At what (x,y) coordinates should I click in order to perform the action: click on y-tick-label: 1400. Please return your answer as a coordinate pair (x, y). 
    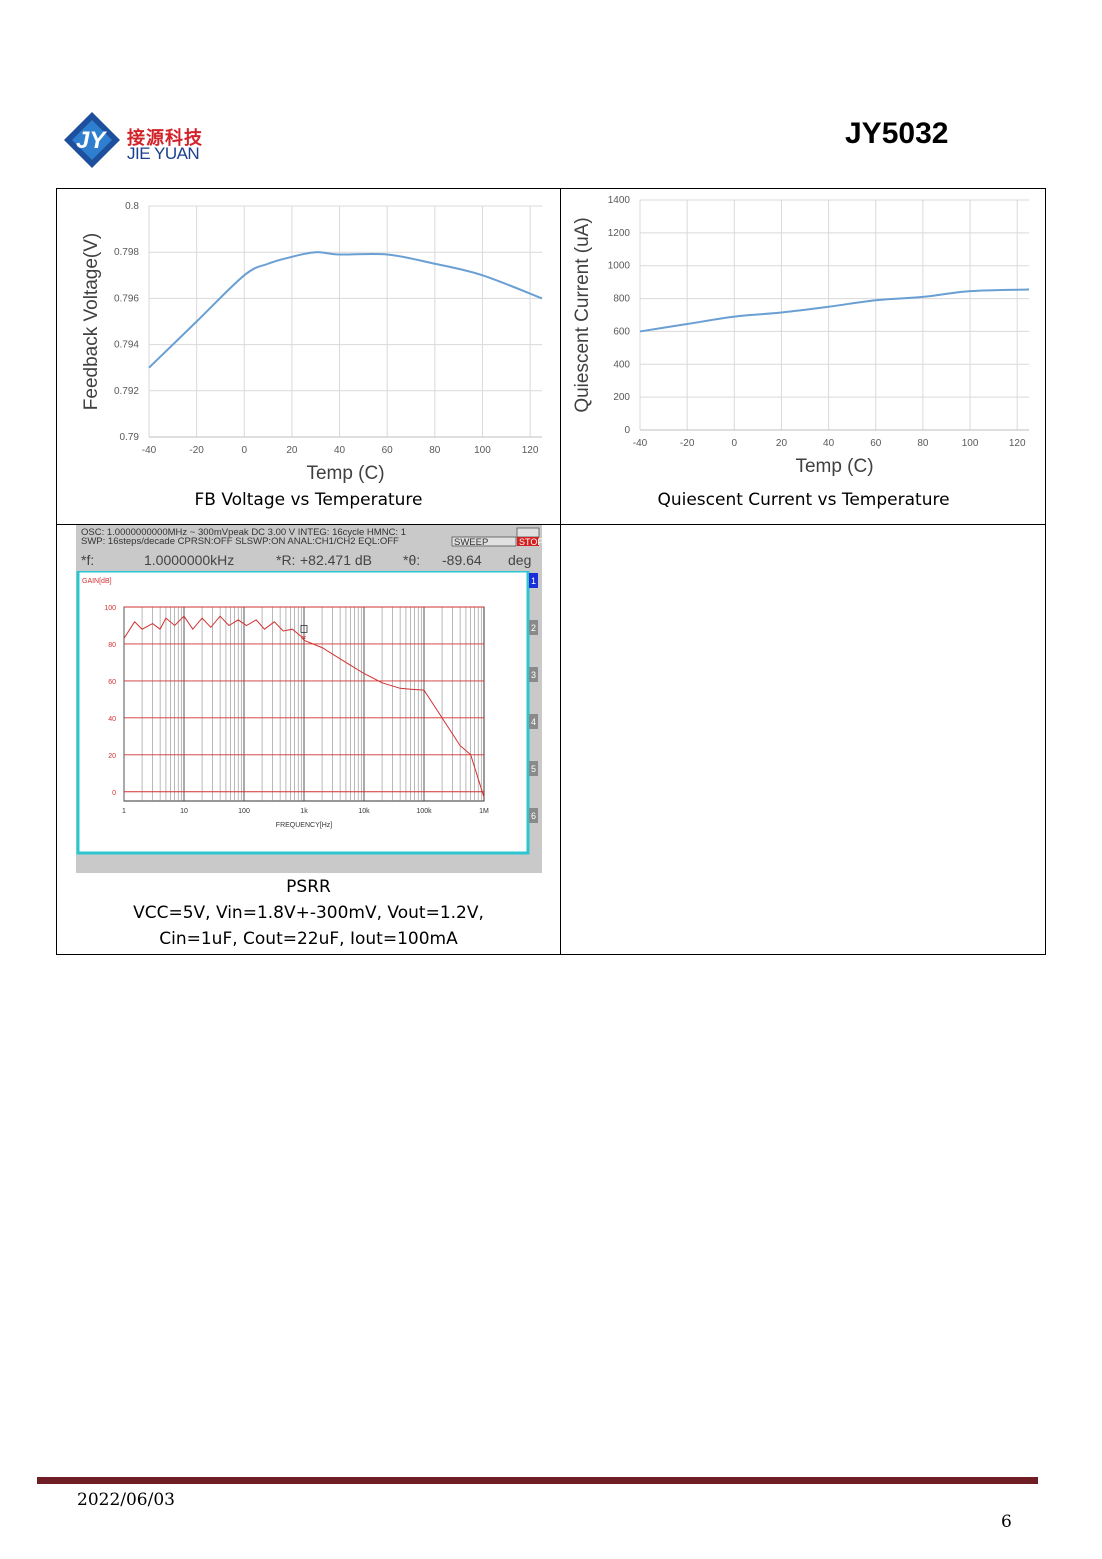
    Looking at the image, I should click on (619, 200).